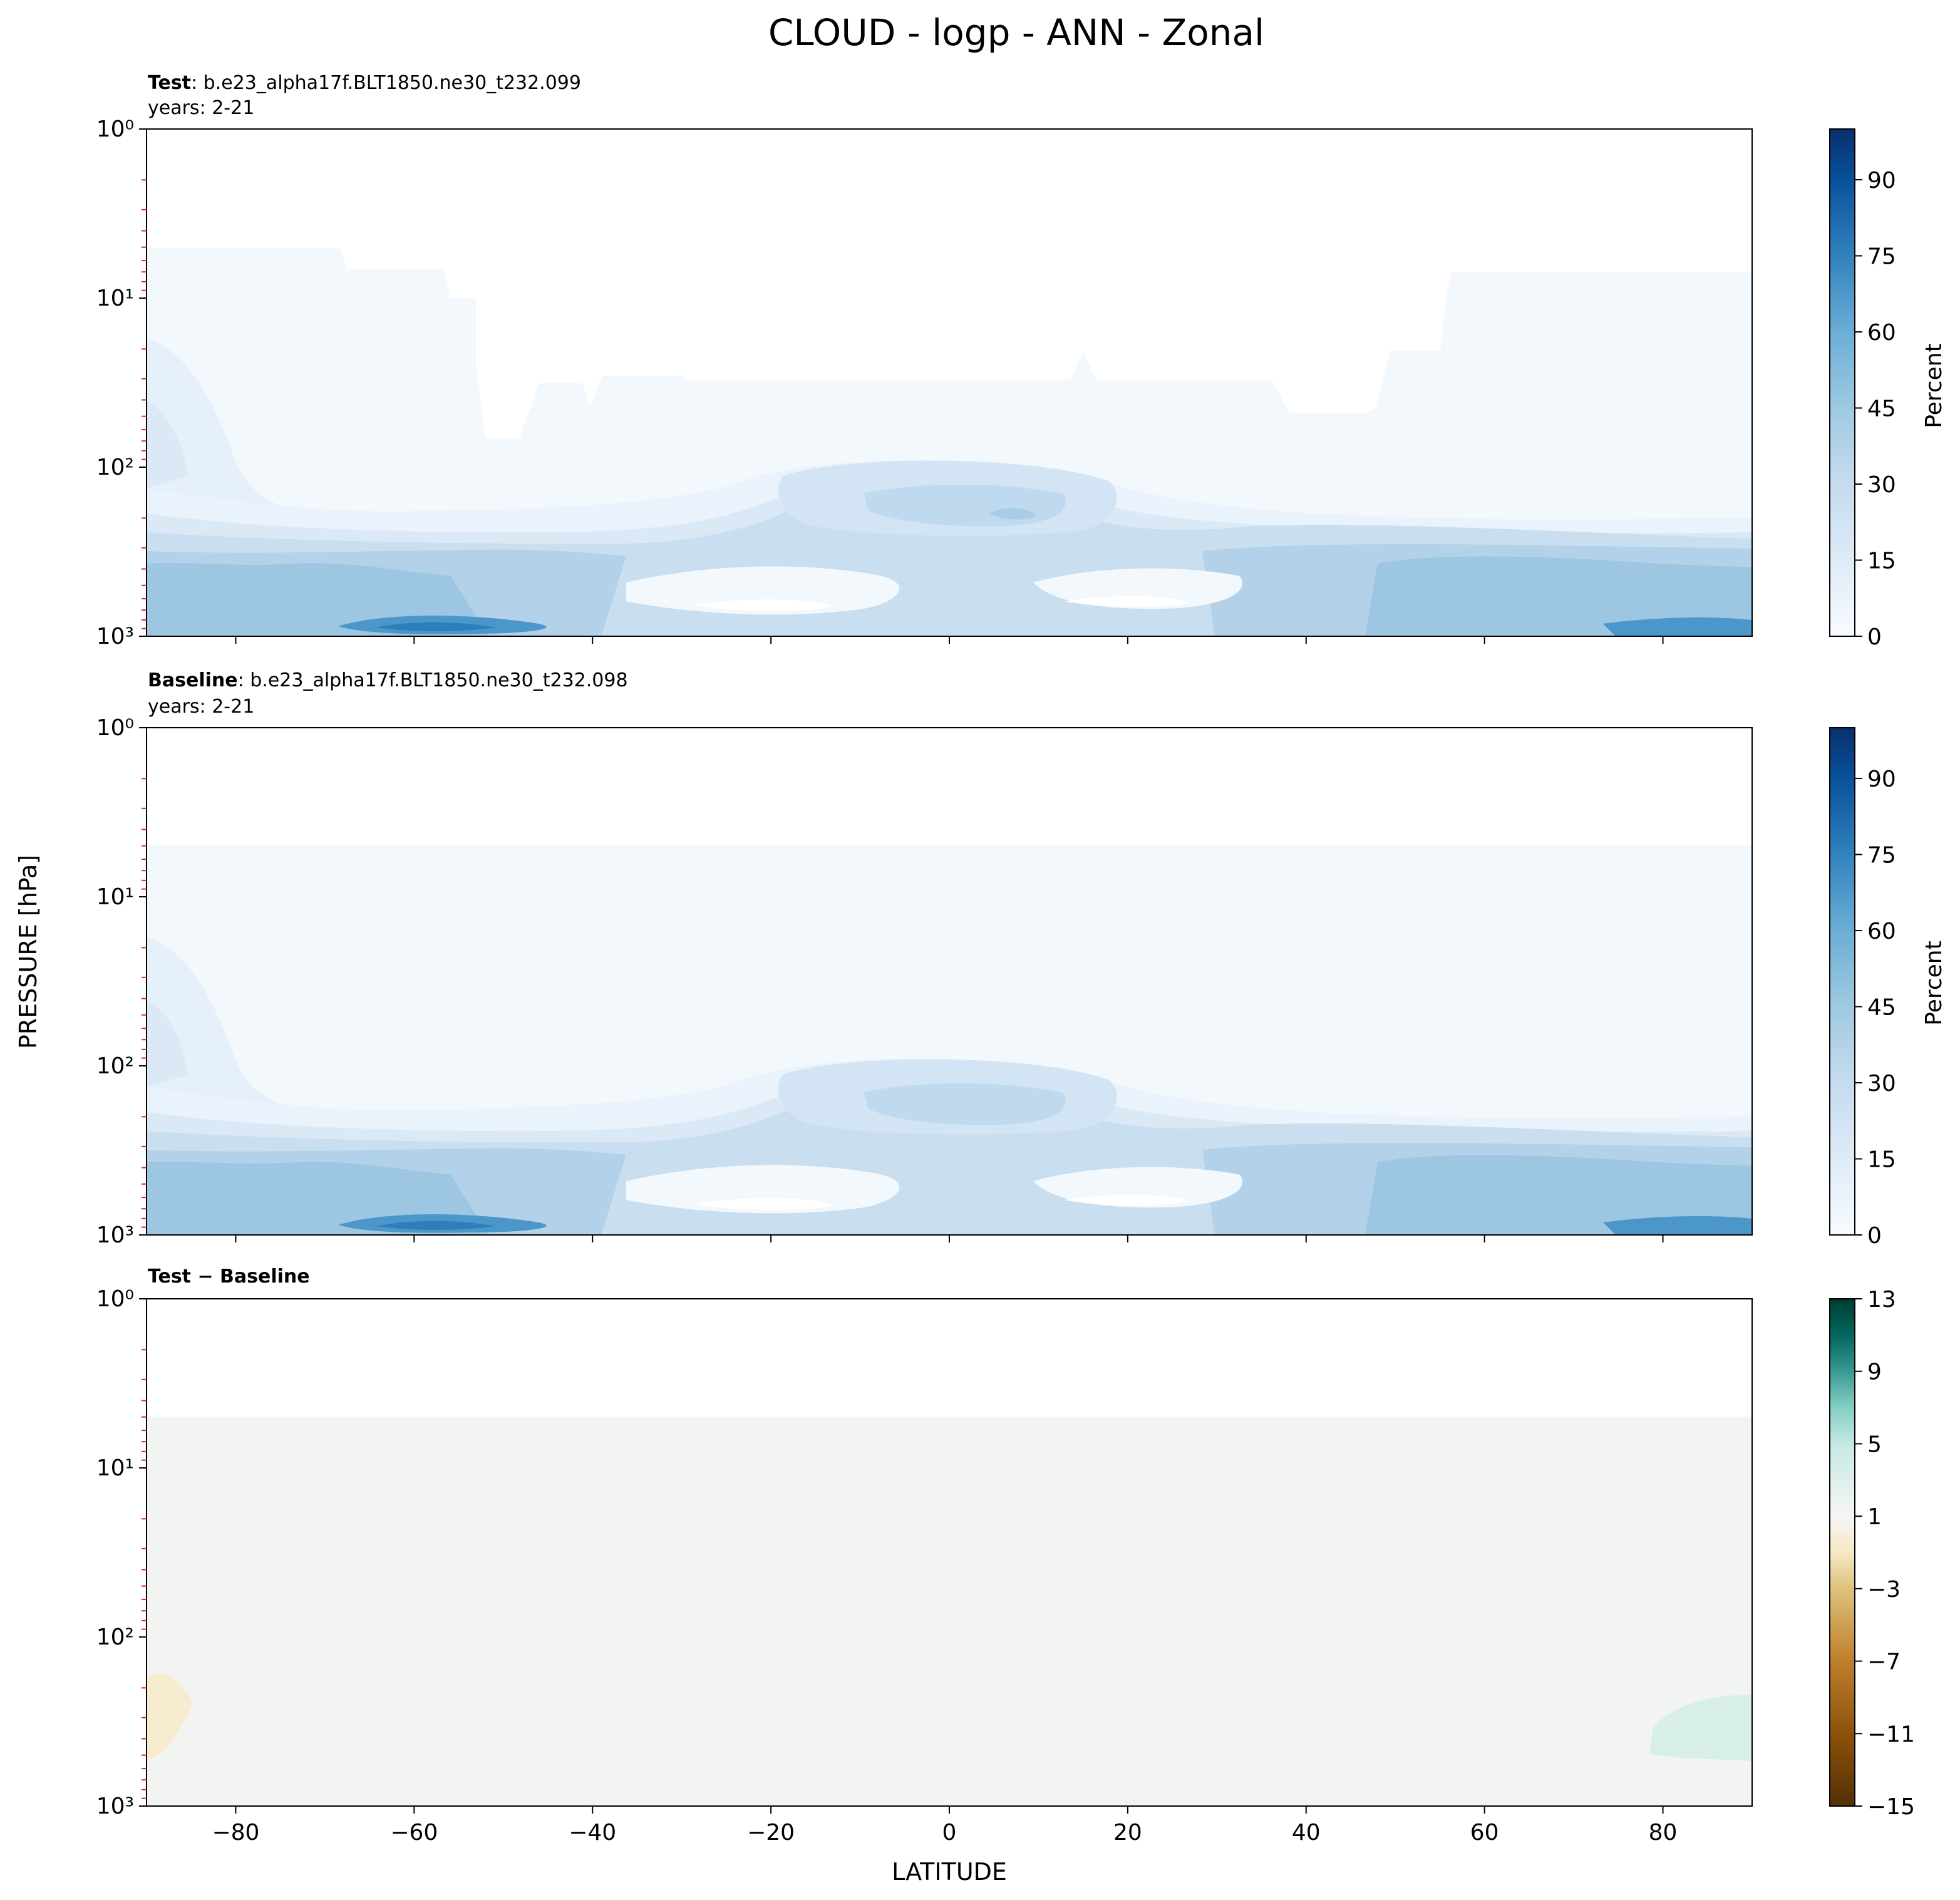 The height and width of the screenshot is (1900, 1960). What do you see at coordinates (121, 1552) in the screenshot?
I see `panel-difference-y-ticks: 10⁰ 10¹ 10² 10³` at bounding box center [121, 1552].